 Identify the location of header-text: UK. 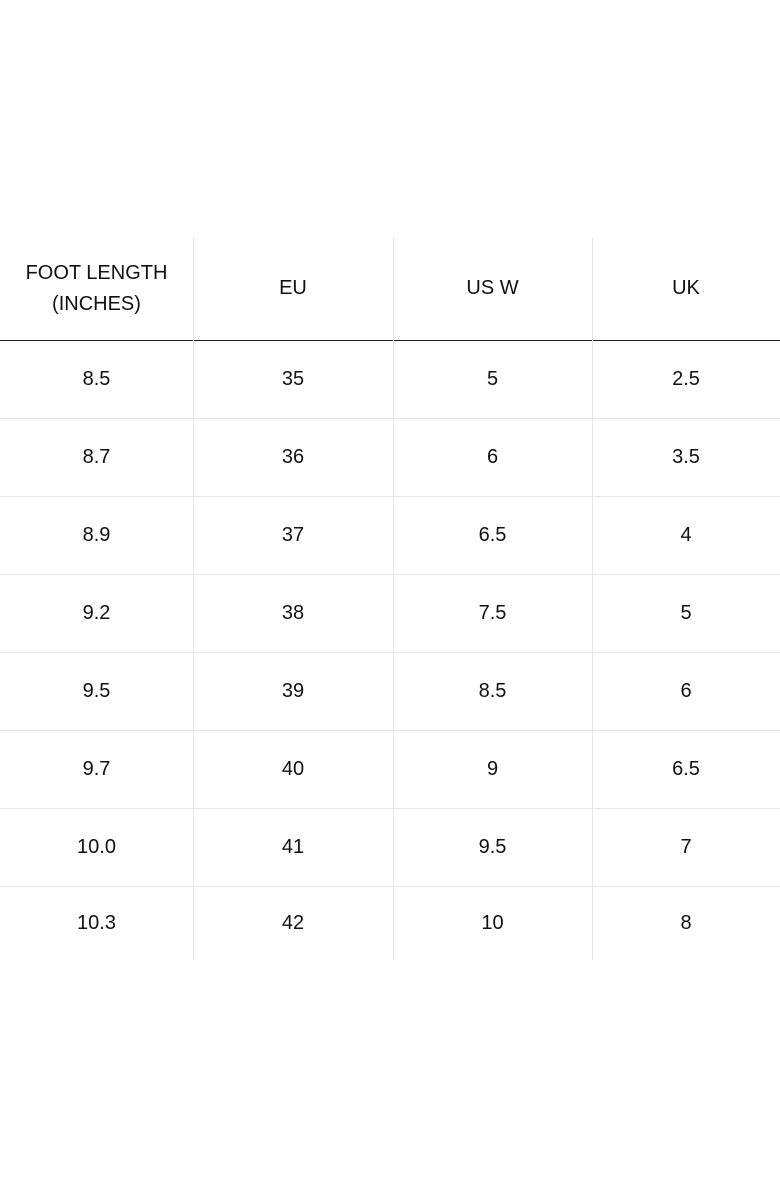
(686, 288).